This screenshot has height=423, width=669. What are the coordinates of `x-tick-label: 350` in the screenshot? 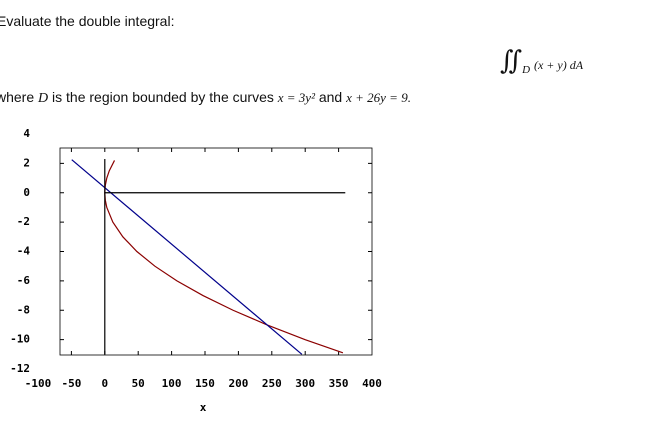 It's located at (339, 383).